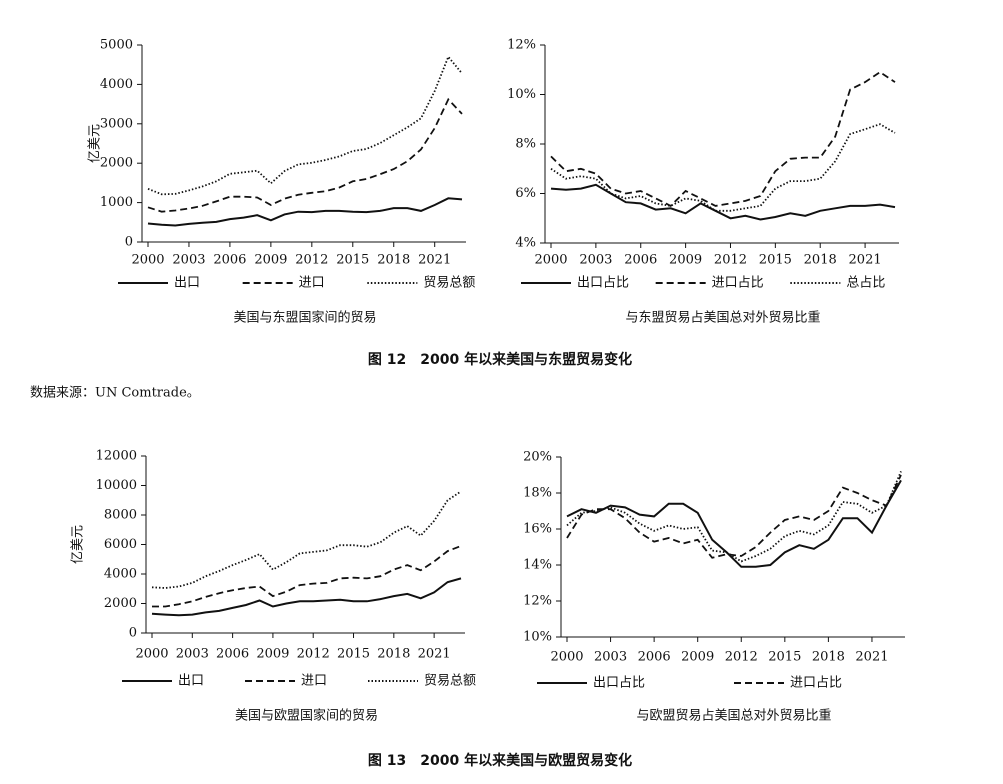  I want to click on chart-title: 与欧盟贸易占美国总对外贸易比重, so click(733, 716).